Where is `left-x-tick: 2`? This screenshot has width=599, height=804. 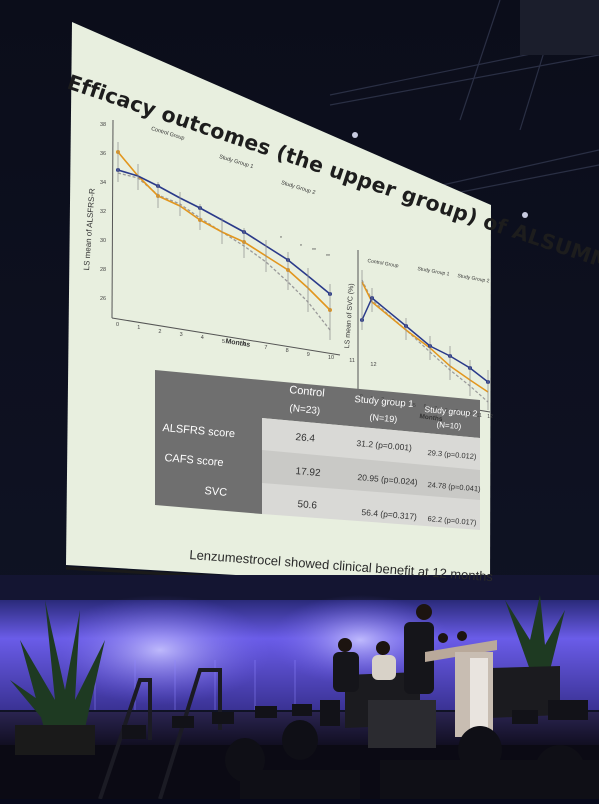 left-x-tick: 2 is located at coordinates (160, 331).